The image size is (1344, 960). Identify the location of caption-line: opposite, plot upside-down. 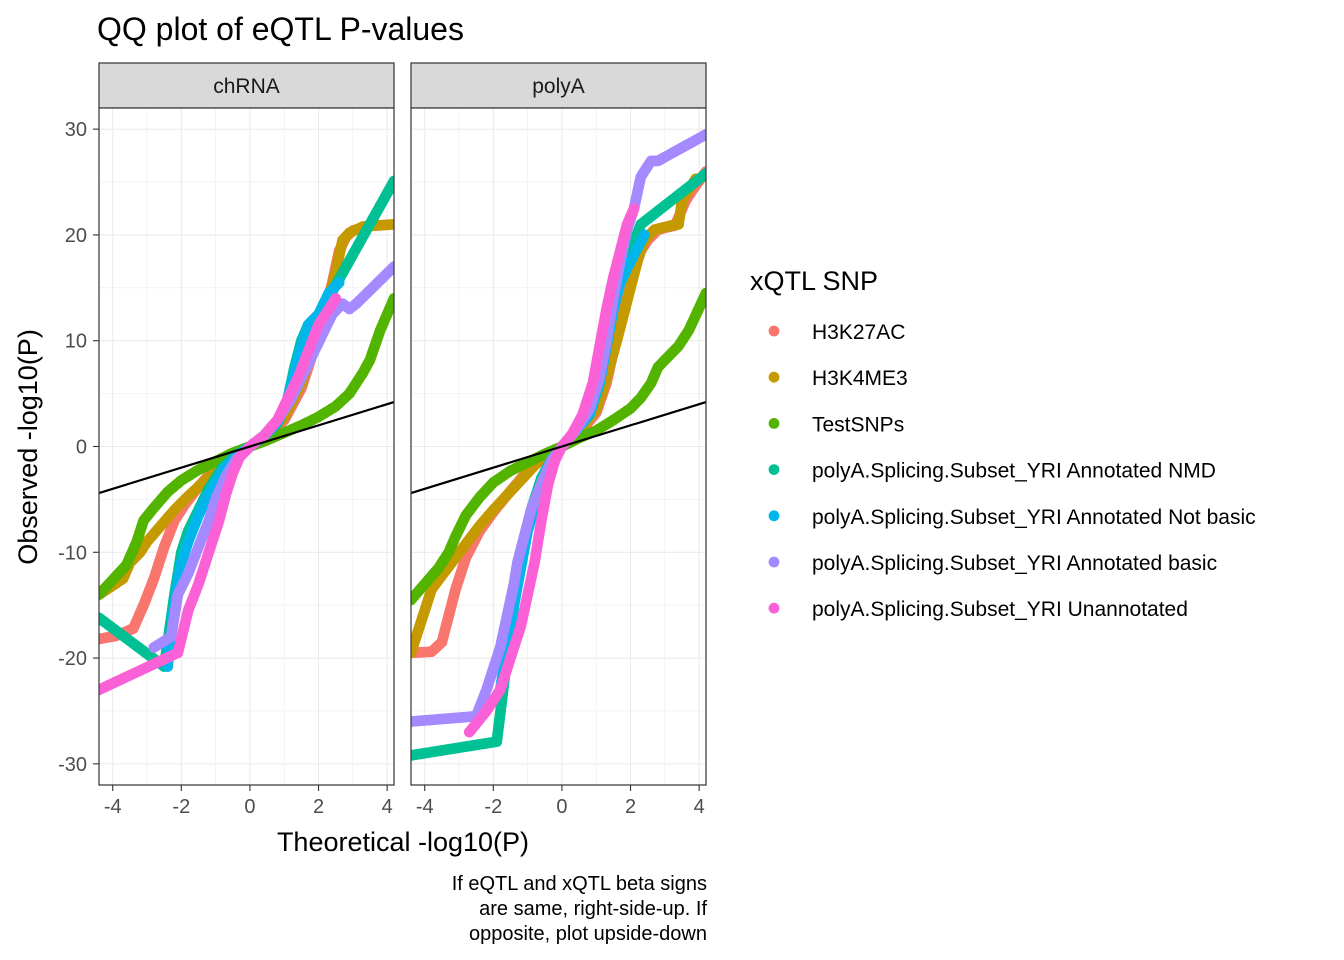
(588, 934).